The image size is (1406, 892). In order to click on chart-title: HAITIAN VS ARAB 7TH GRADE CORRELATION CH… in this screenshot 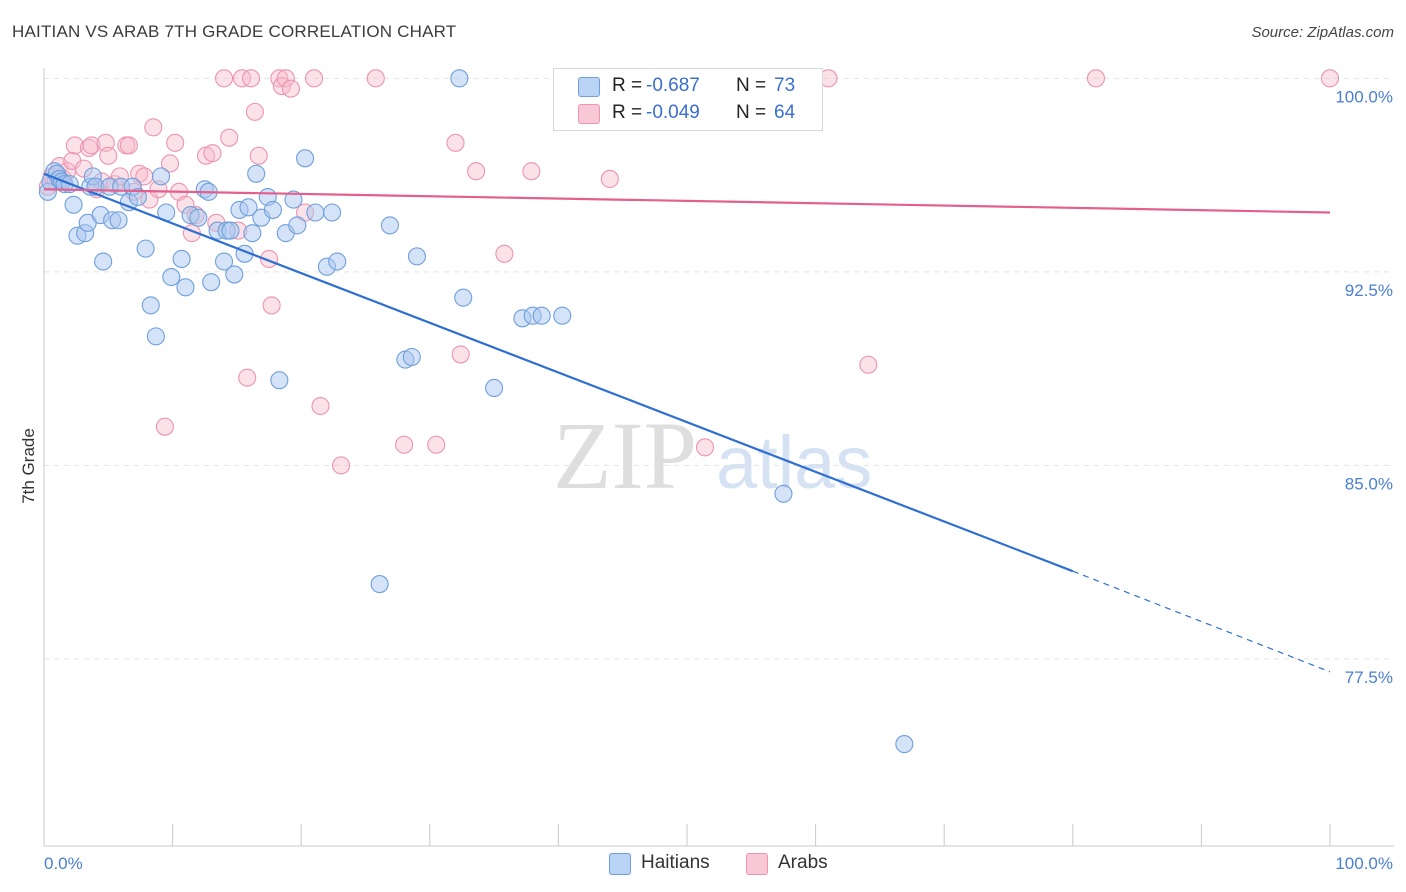, I will do `click(234, 31)`.